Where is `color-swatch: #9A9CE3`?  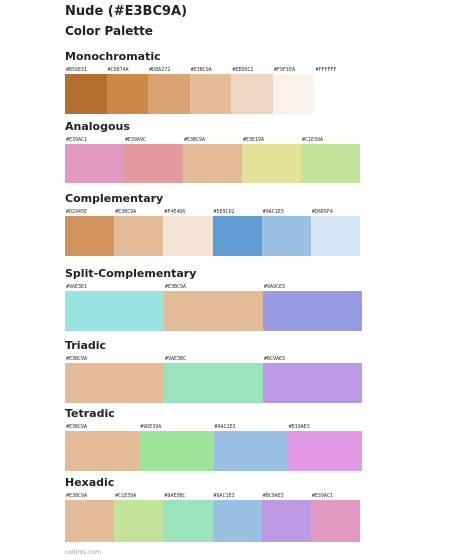 color-swatch: #9A9CE3 is located at coordinates (312, 307).